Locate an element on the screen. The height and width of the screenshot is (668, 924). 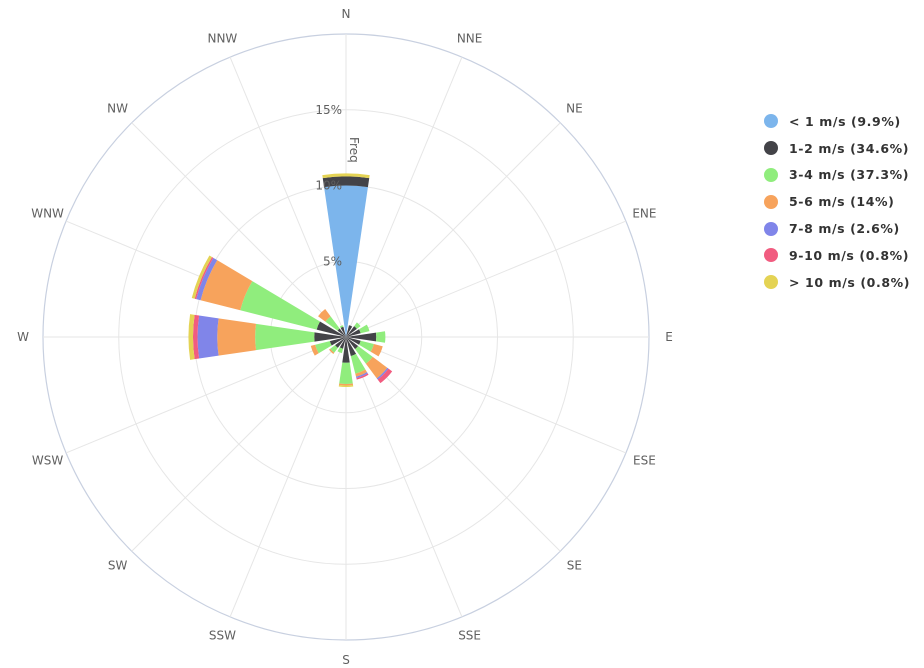
direction-label: ENE is located at coordinates (644, 213).